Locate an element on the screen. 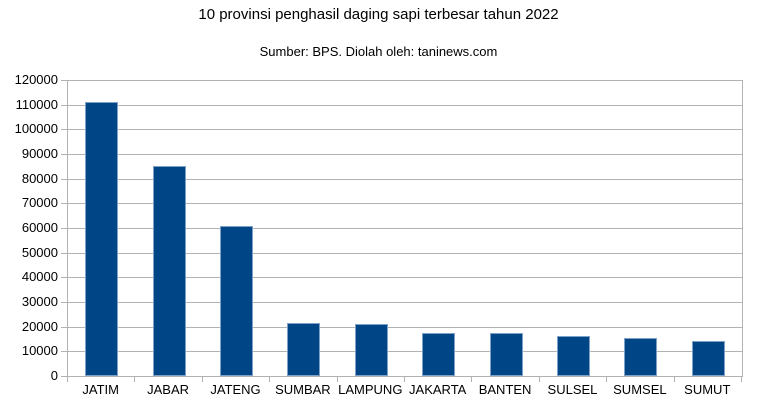 The height and width of the screenshot is (400, 757). bar-sumbar is located at coordinates (304, 349).